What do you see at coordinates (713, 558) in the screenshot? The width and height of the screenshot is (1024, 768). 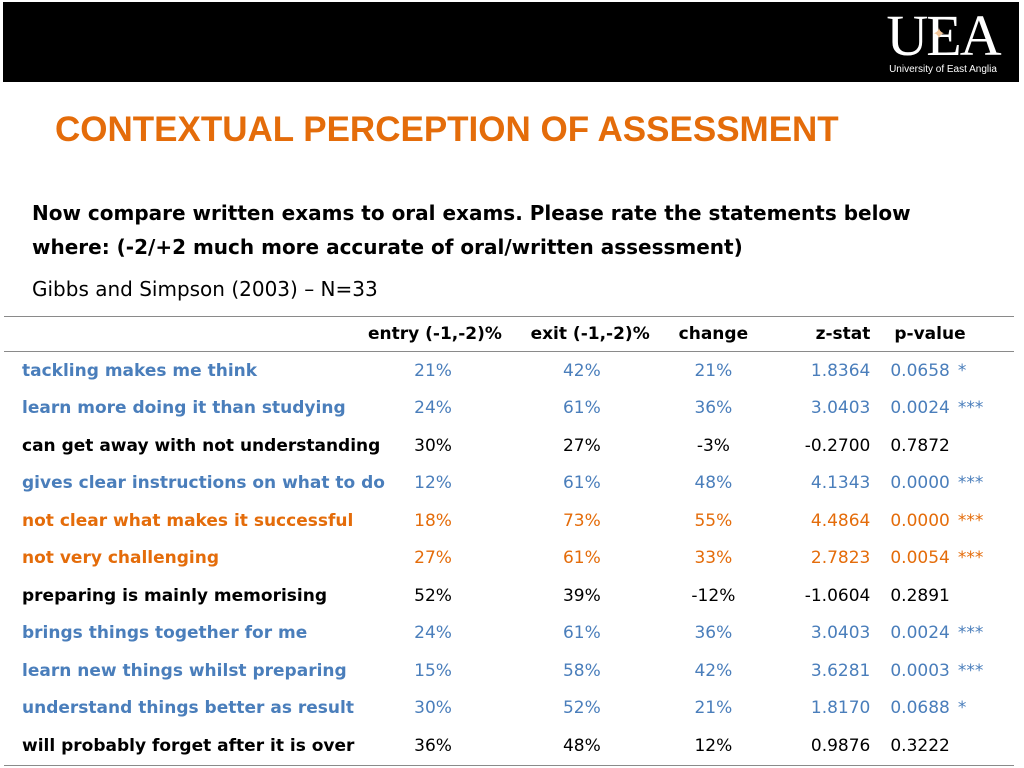 I see `change-cell: 33%` at bounding box center [713, 558].